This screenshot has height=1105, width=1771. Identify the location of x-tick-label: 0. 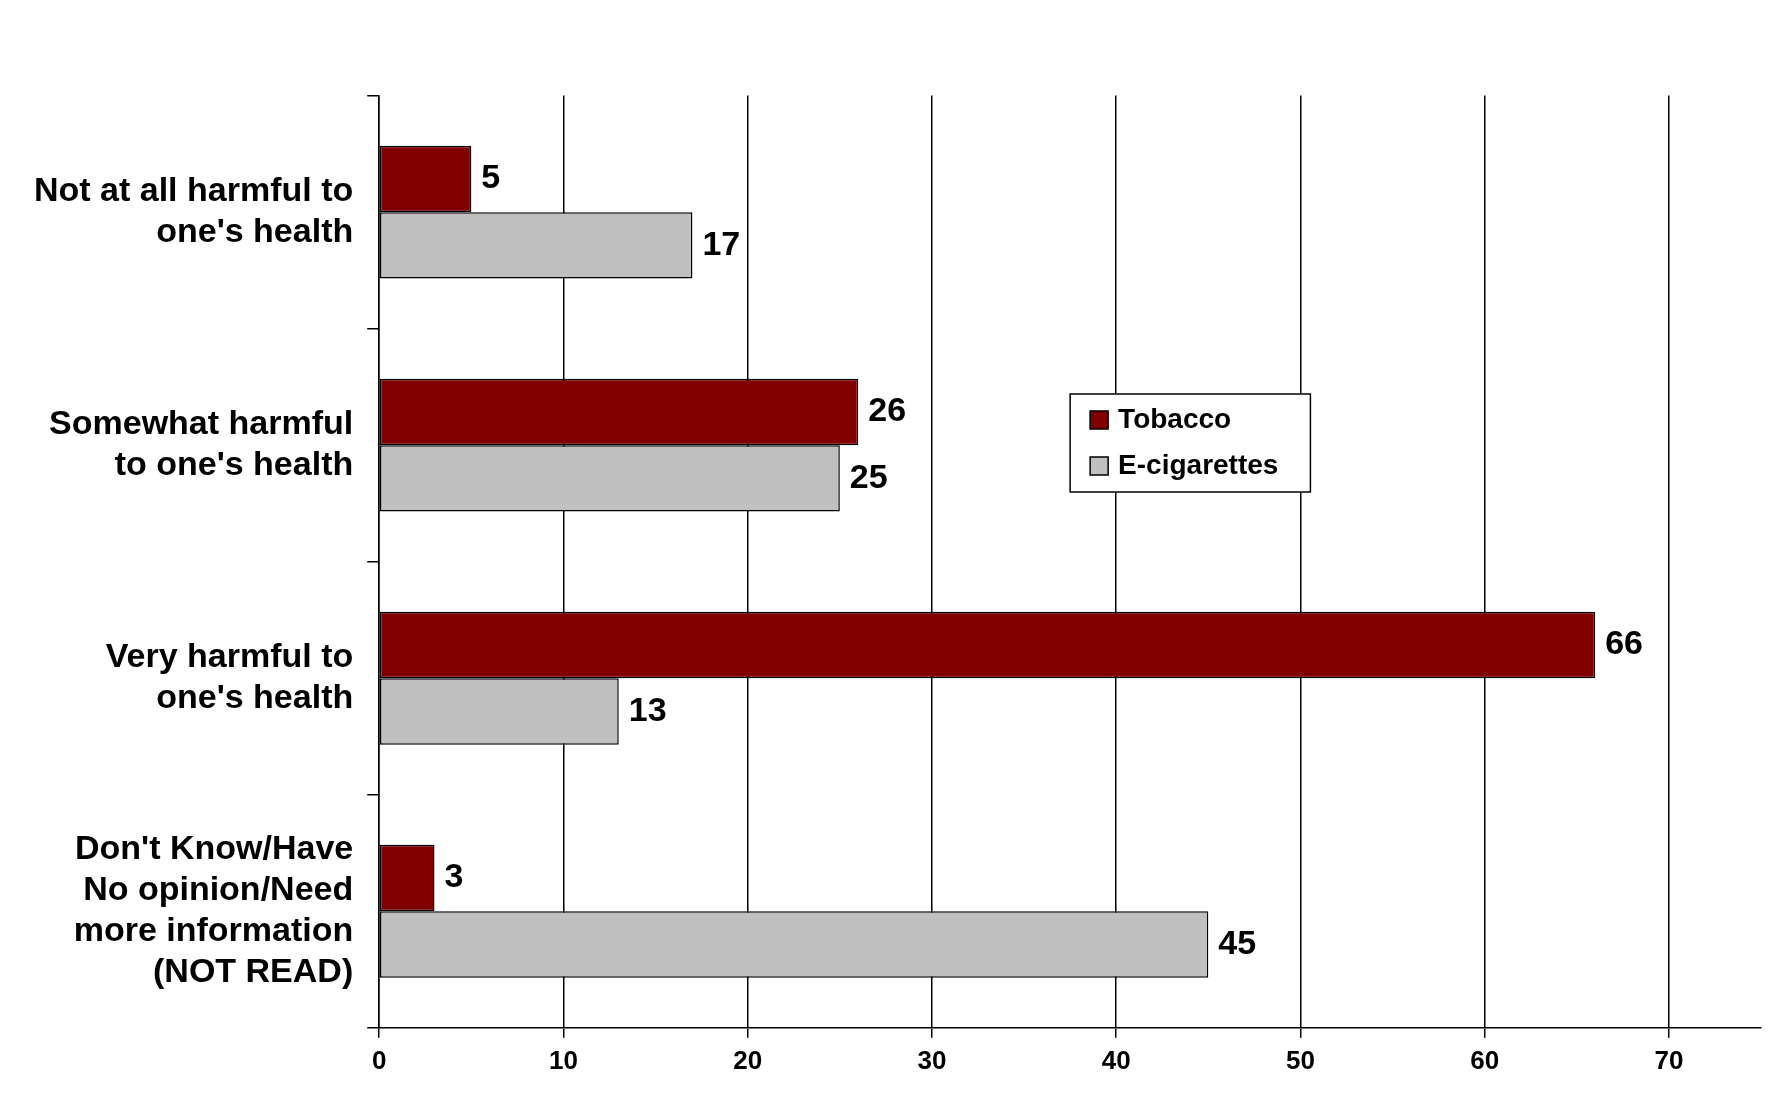
(379, 1059).